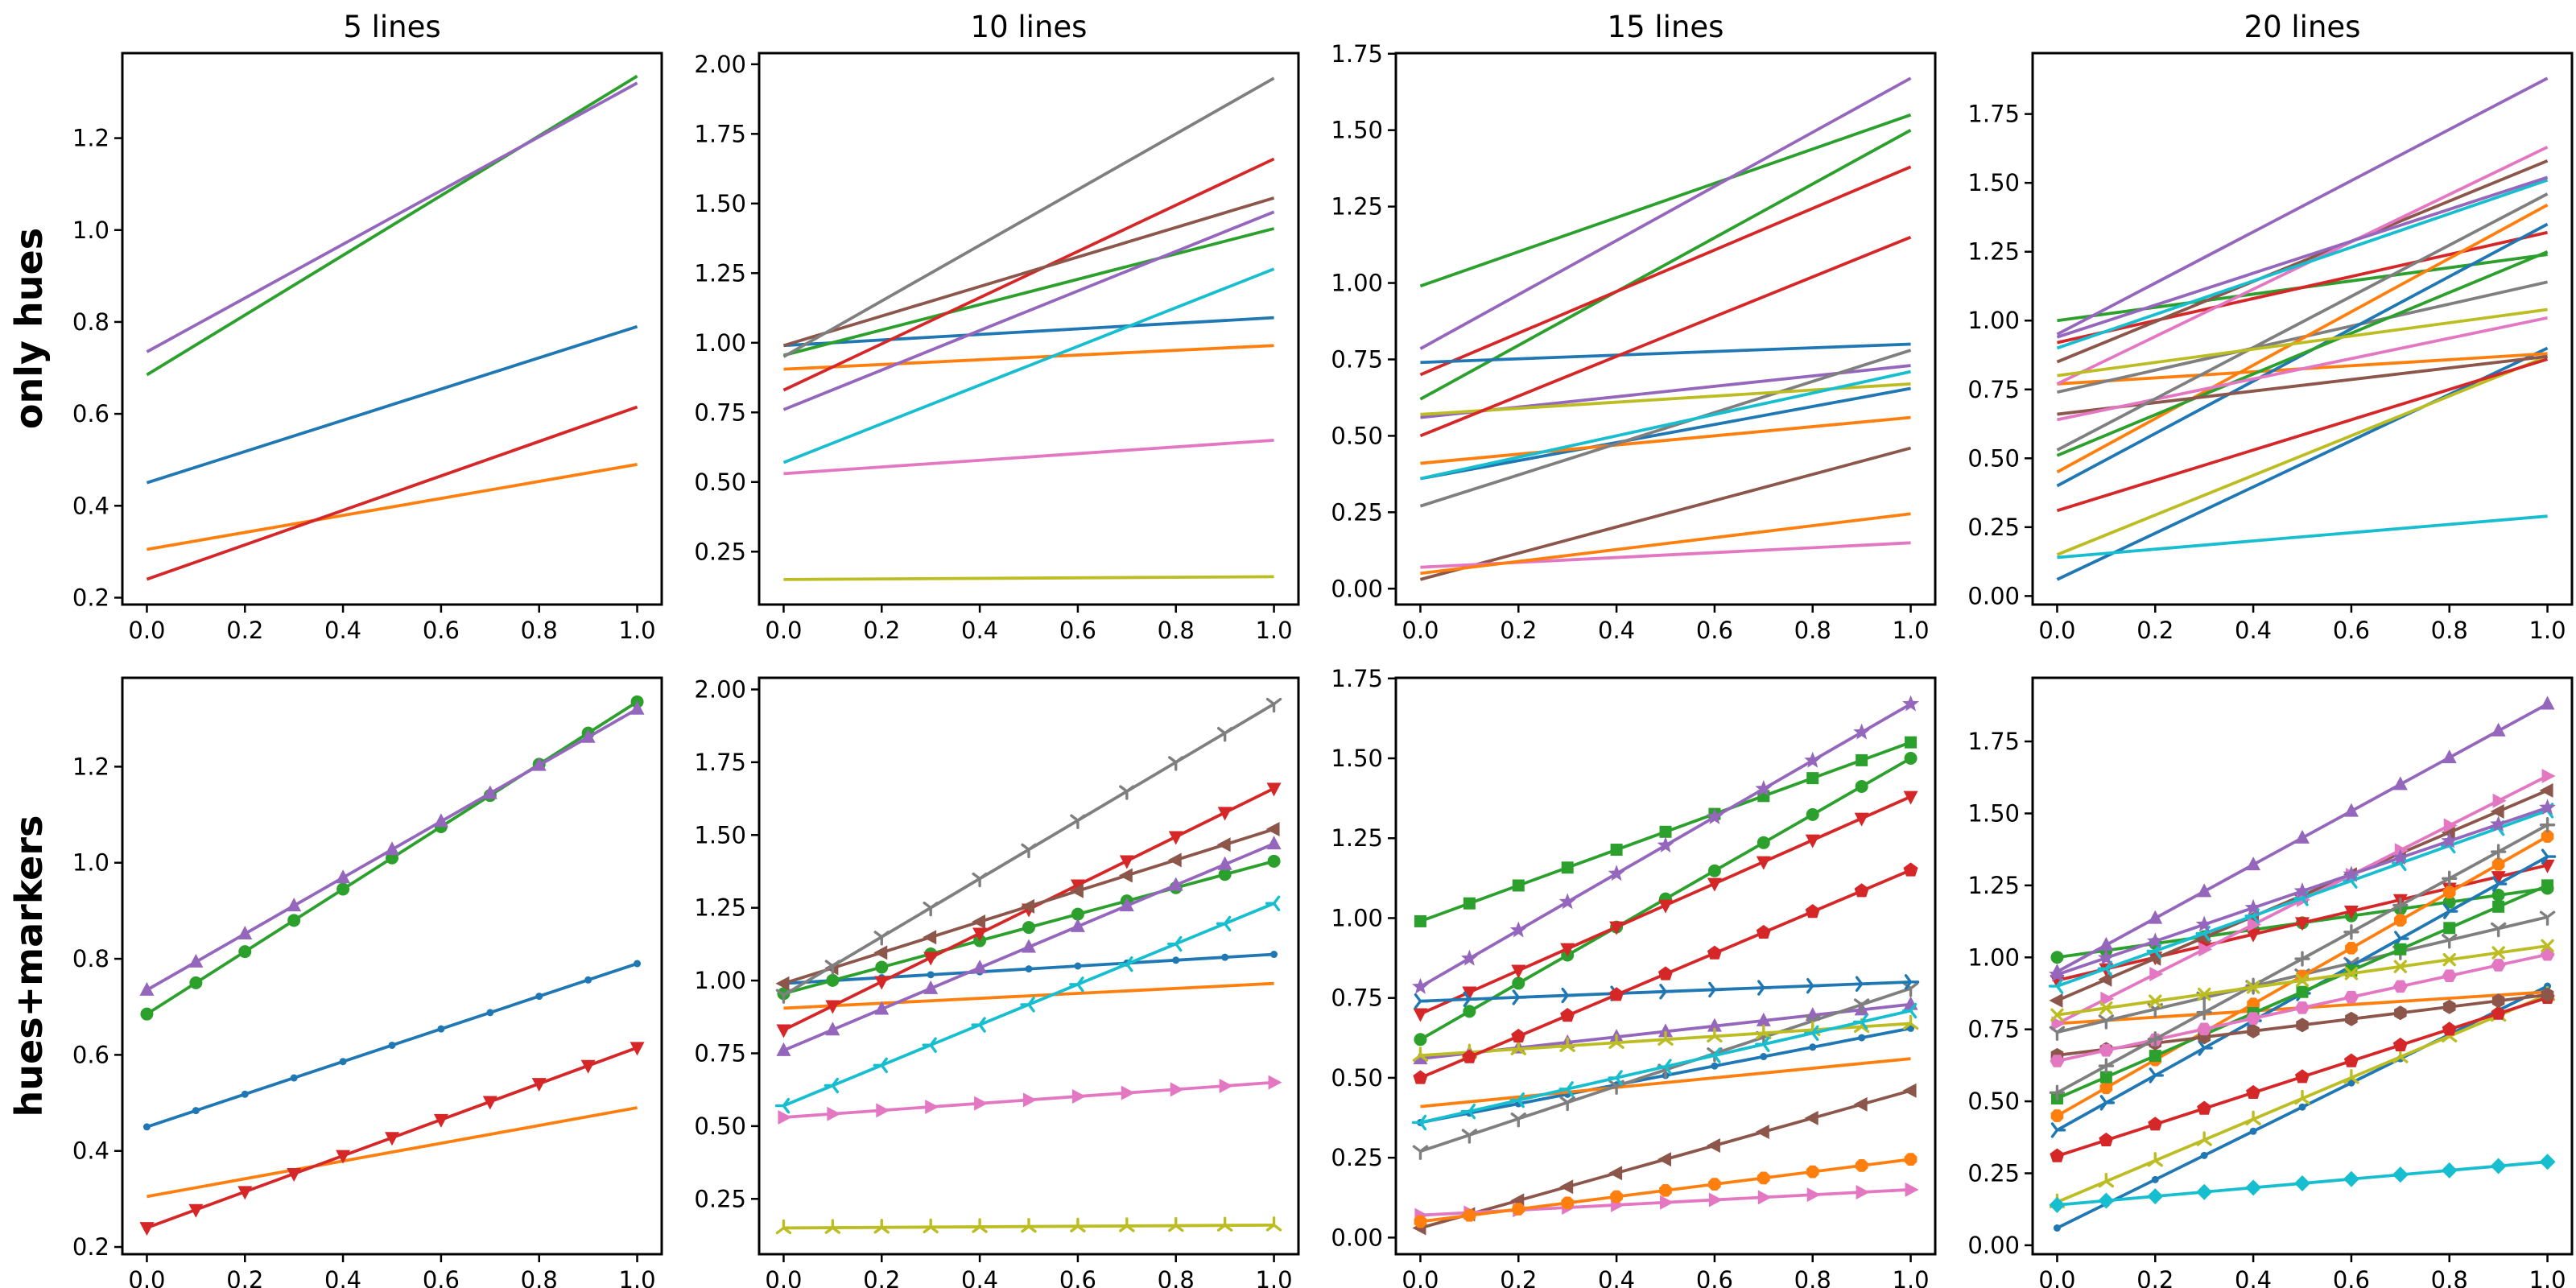 The height and width of the screenshot is (1288, 2576). What do you see at coordinates (2302, 992) in the screenshot?
I see `series-green-square` at bounding box center [2302, 992].